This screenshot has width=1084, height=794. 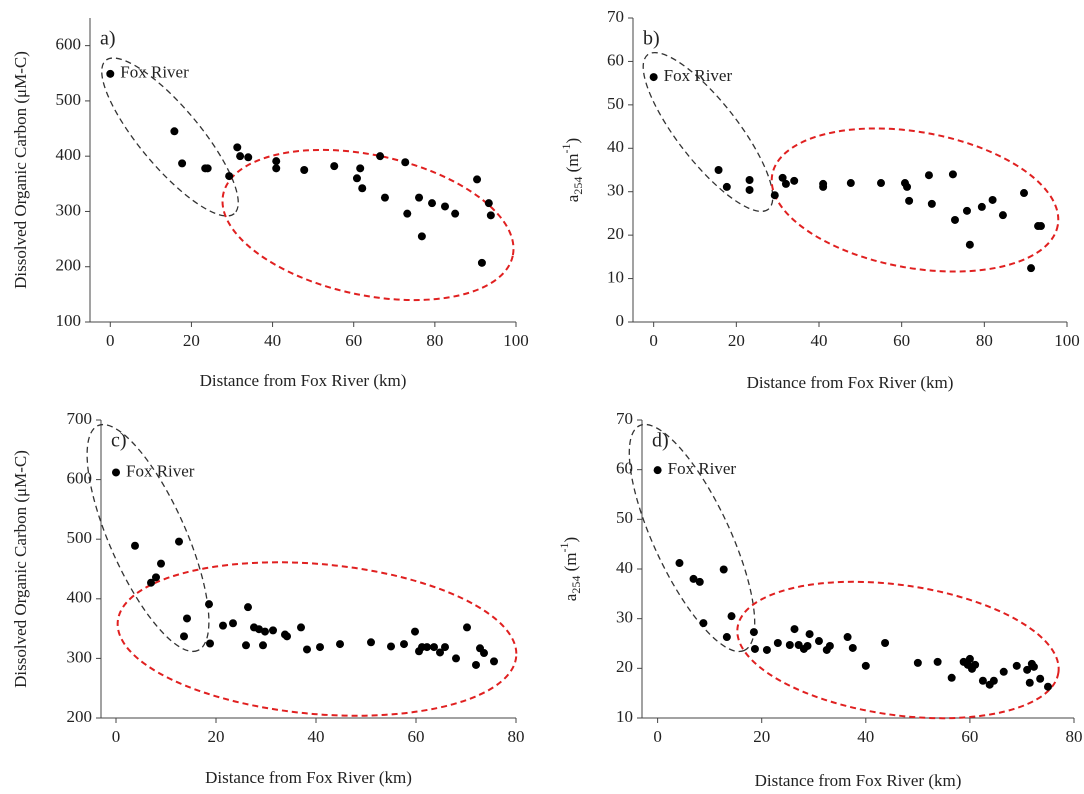 What do you see at coordinates (901, 340) in the screenshot?
I see `x-tick-label: 60` at bounding box center [901, 340].